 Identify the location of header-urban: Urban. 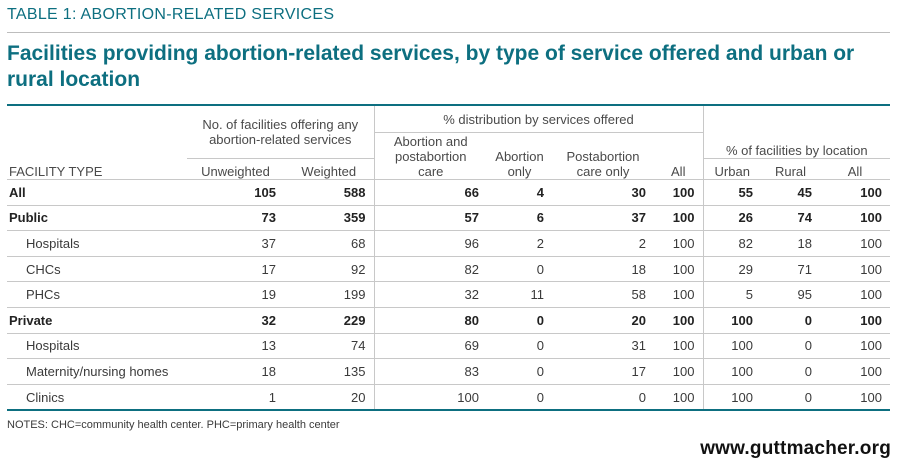
(731, 169).